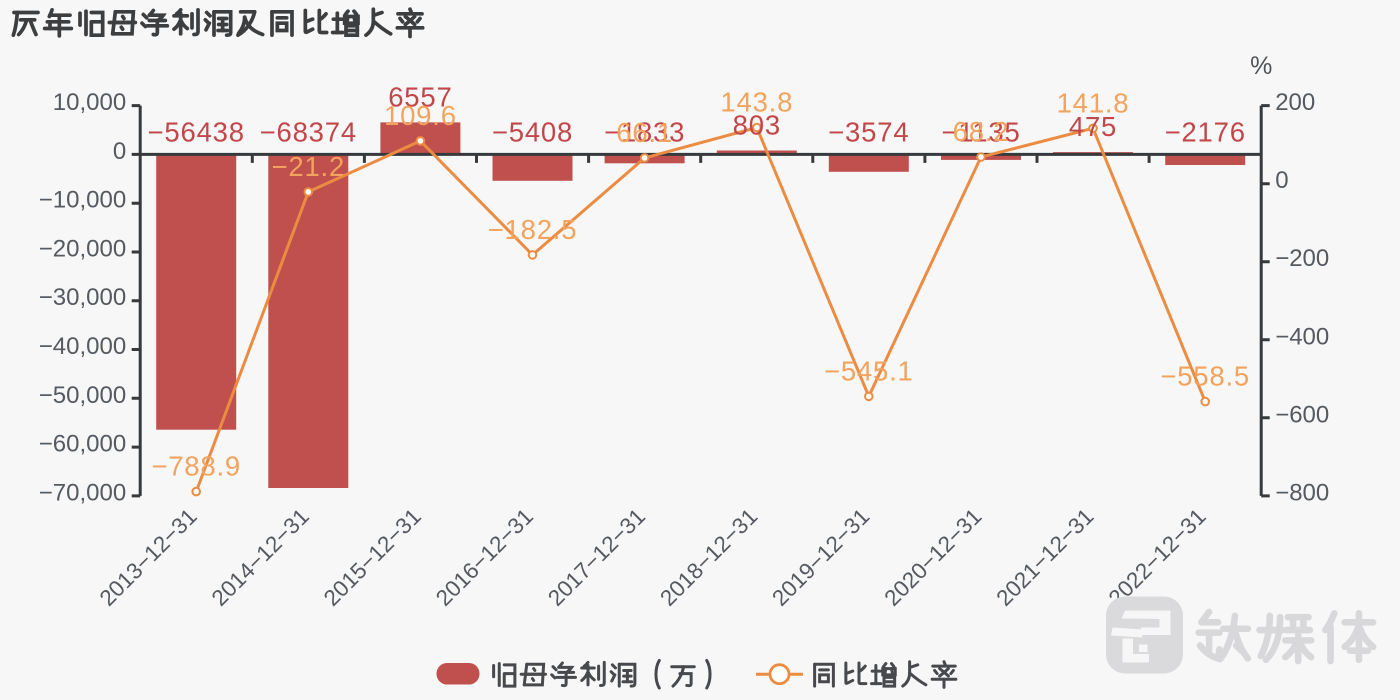 This screenshot has width=1400, height=700. Describe the element at coordinates (1205, 131) in the screenshot. I see `svg-text: −2176` at that location.